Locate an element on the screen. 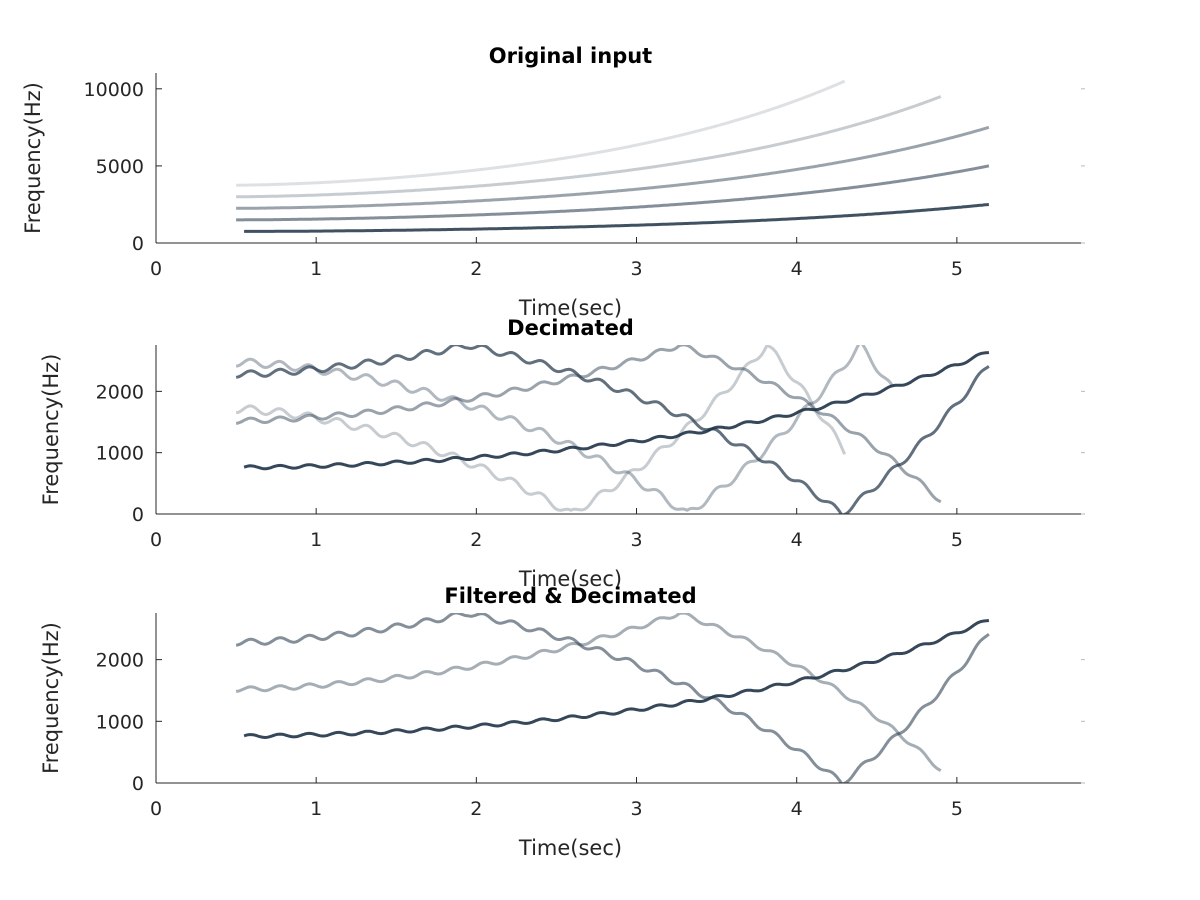 This screenshot has width=1200, height=900. chart-title: Filtered & Decimated is located at coordinates (570, 596).